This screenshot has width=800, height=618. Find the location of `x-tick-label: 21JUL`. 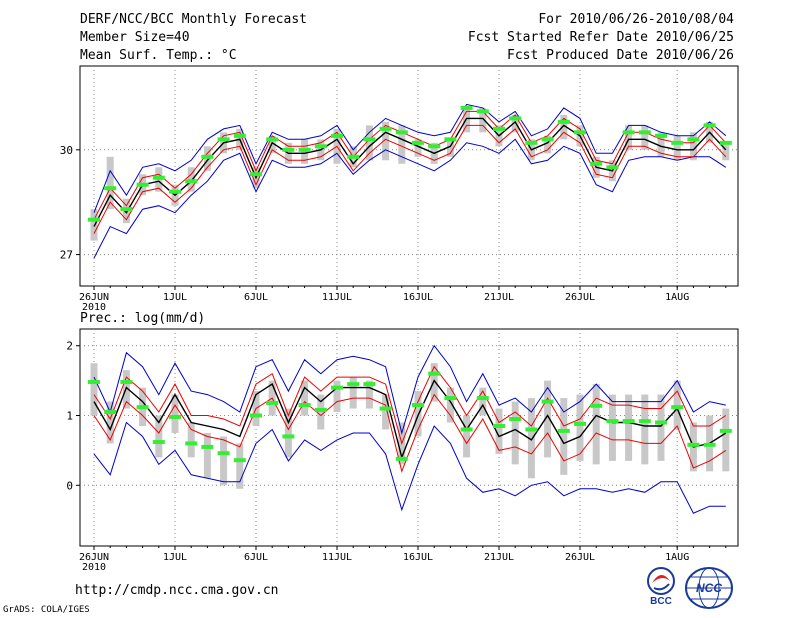

x-tick-label: 21JUL is located at coordinates (499, 297).